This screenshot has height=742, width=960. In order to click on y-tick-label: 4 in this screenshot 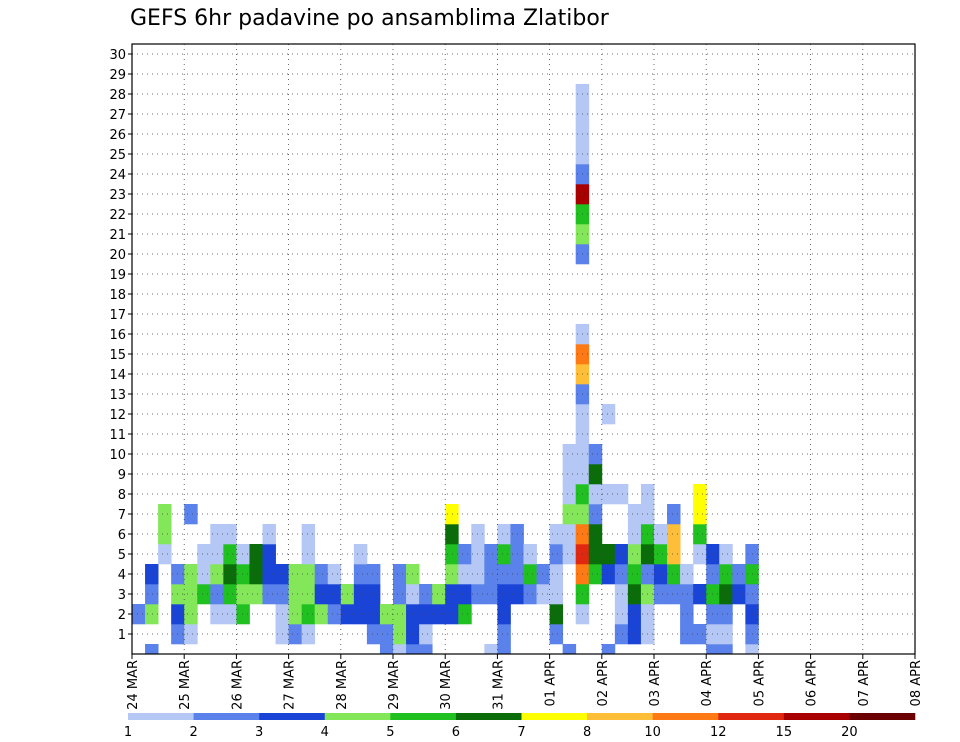, I will do `click(122, 575)`.